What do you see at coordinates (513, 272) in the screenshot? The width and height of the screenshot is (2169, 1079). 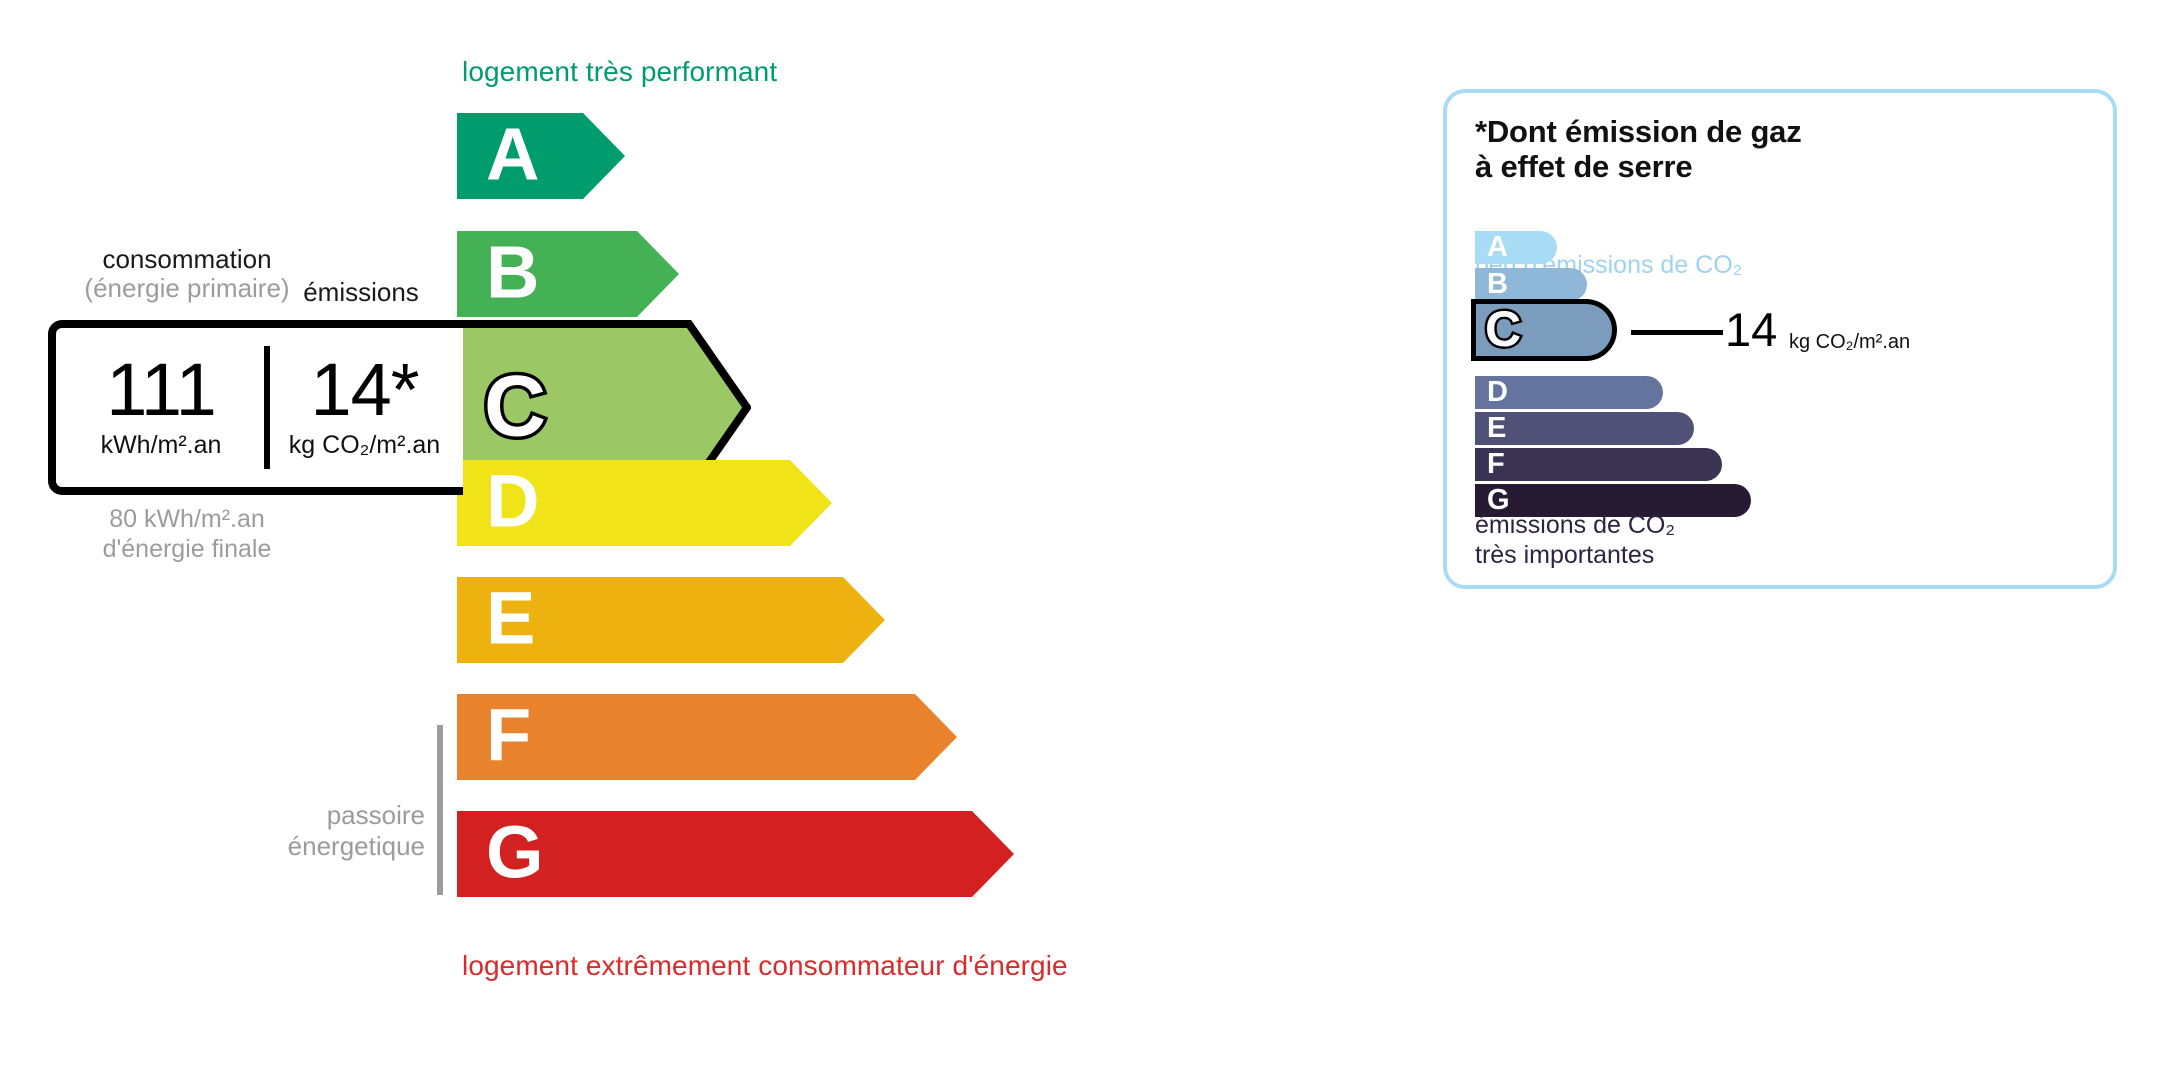 I see `energy-band-letter-b: B` at bounding box center [513, 272].